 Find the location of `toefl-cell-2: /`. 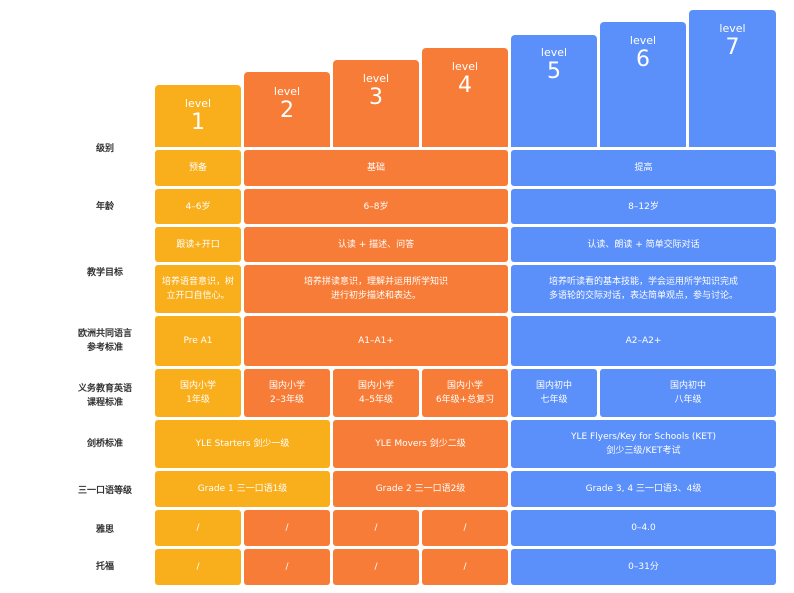

toefl-cell-2: / is located at coordinates (287, 567).